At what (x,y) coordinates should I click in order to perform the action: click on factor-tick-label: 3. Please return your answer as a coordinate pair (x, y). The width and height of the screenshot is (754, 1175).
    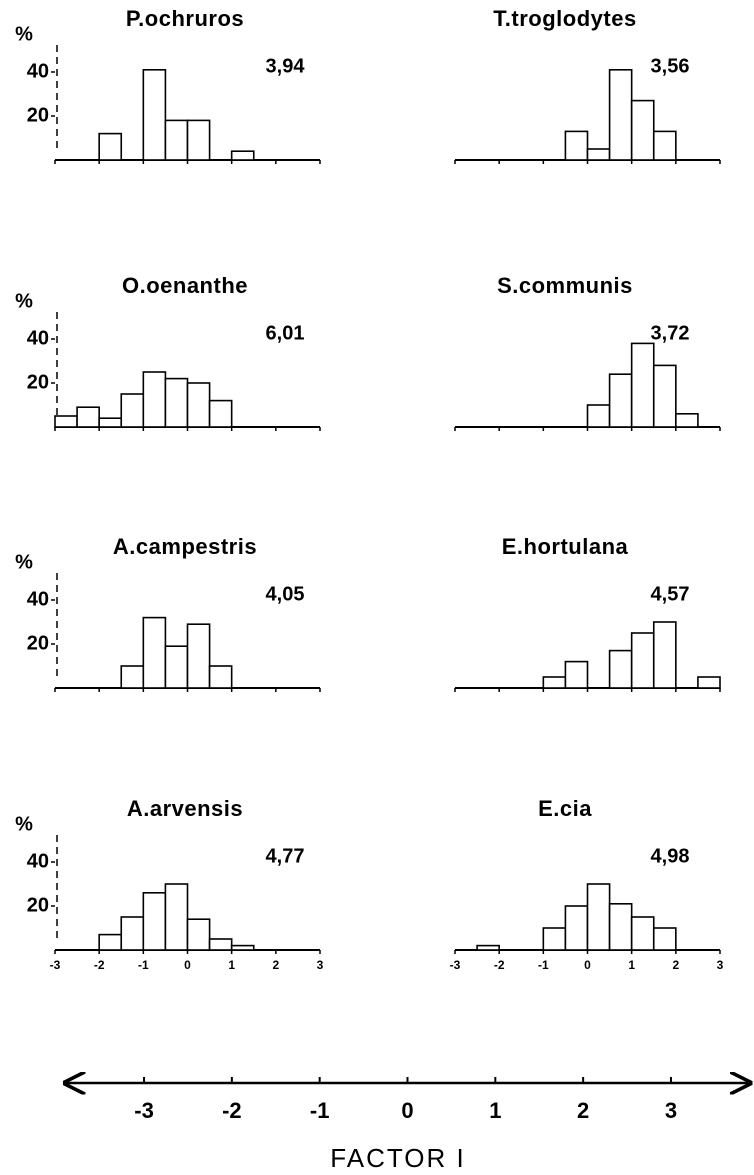
    Looking at the image, I should click on (671, 1110).